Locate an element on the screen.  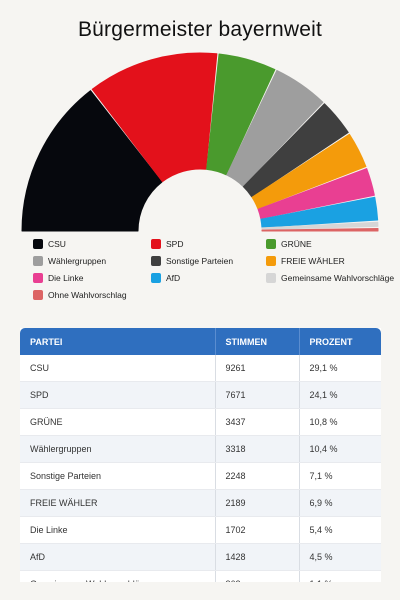
cell-partei: CSU is located at coordinates (118, 368).